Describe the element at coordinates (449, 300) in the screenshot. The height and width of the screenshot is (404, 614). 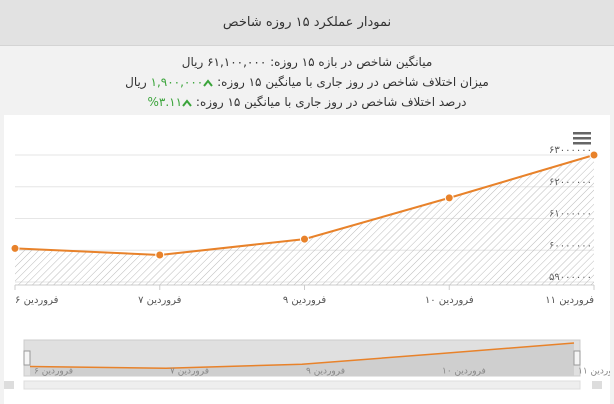
I see `x-tick-label: ۱۰ فروردین` at that location.